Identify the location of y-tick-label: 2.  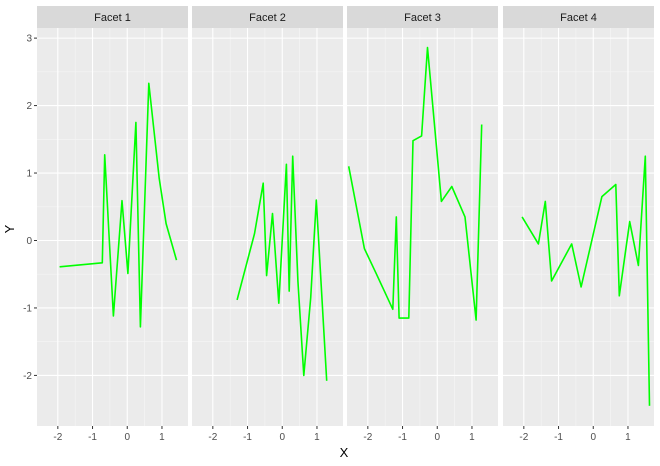
(29, 106).